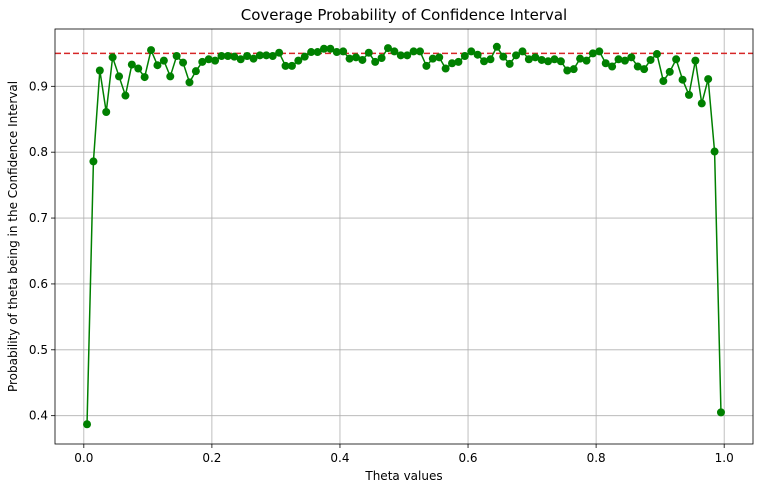  I want to click on y-tick-label: 0.4, so click(38, 416).